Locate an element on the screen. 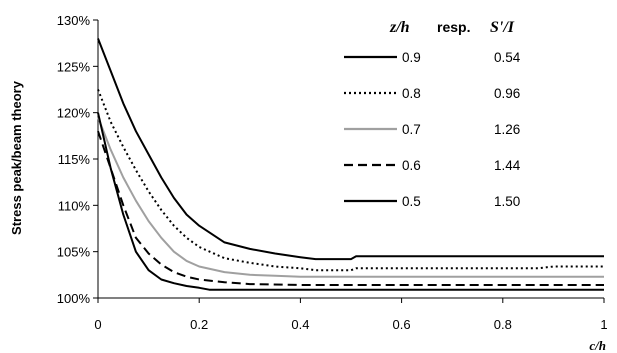 Image resolution: width=617 pixels, height=353 pixels. y-axis-label: Stress peak/beam theory is located at coordinates (16, 157).